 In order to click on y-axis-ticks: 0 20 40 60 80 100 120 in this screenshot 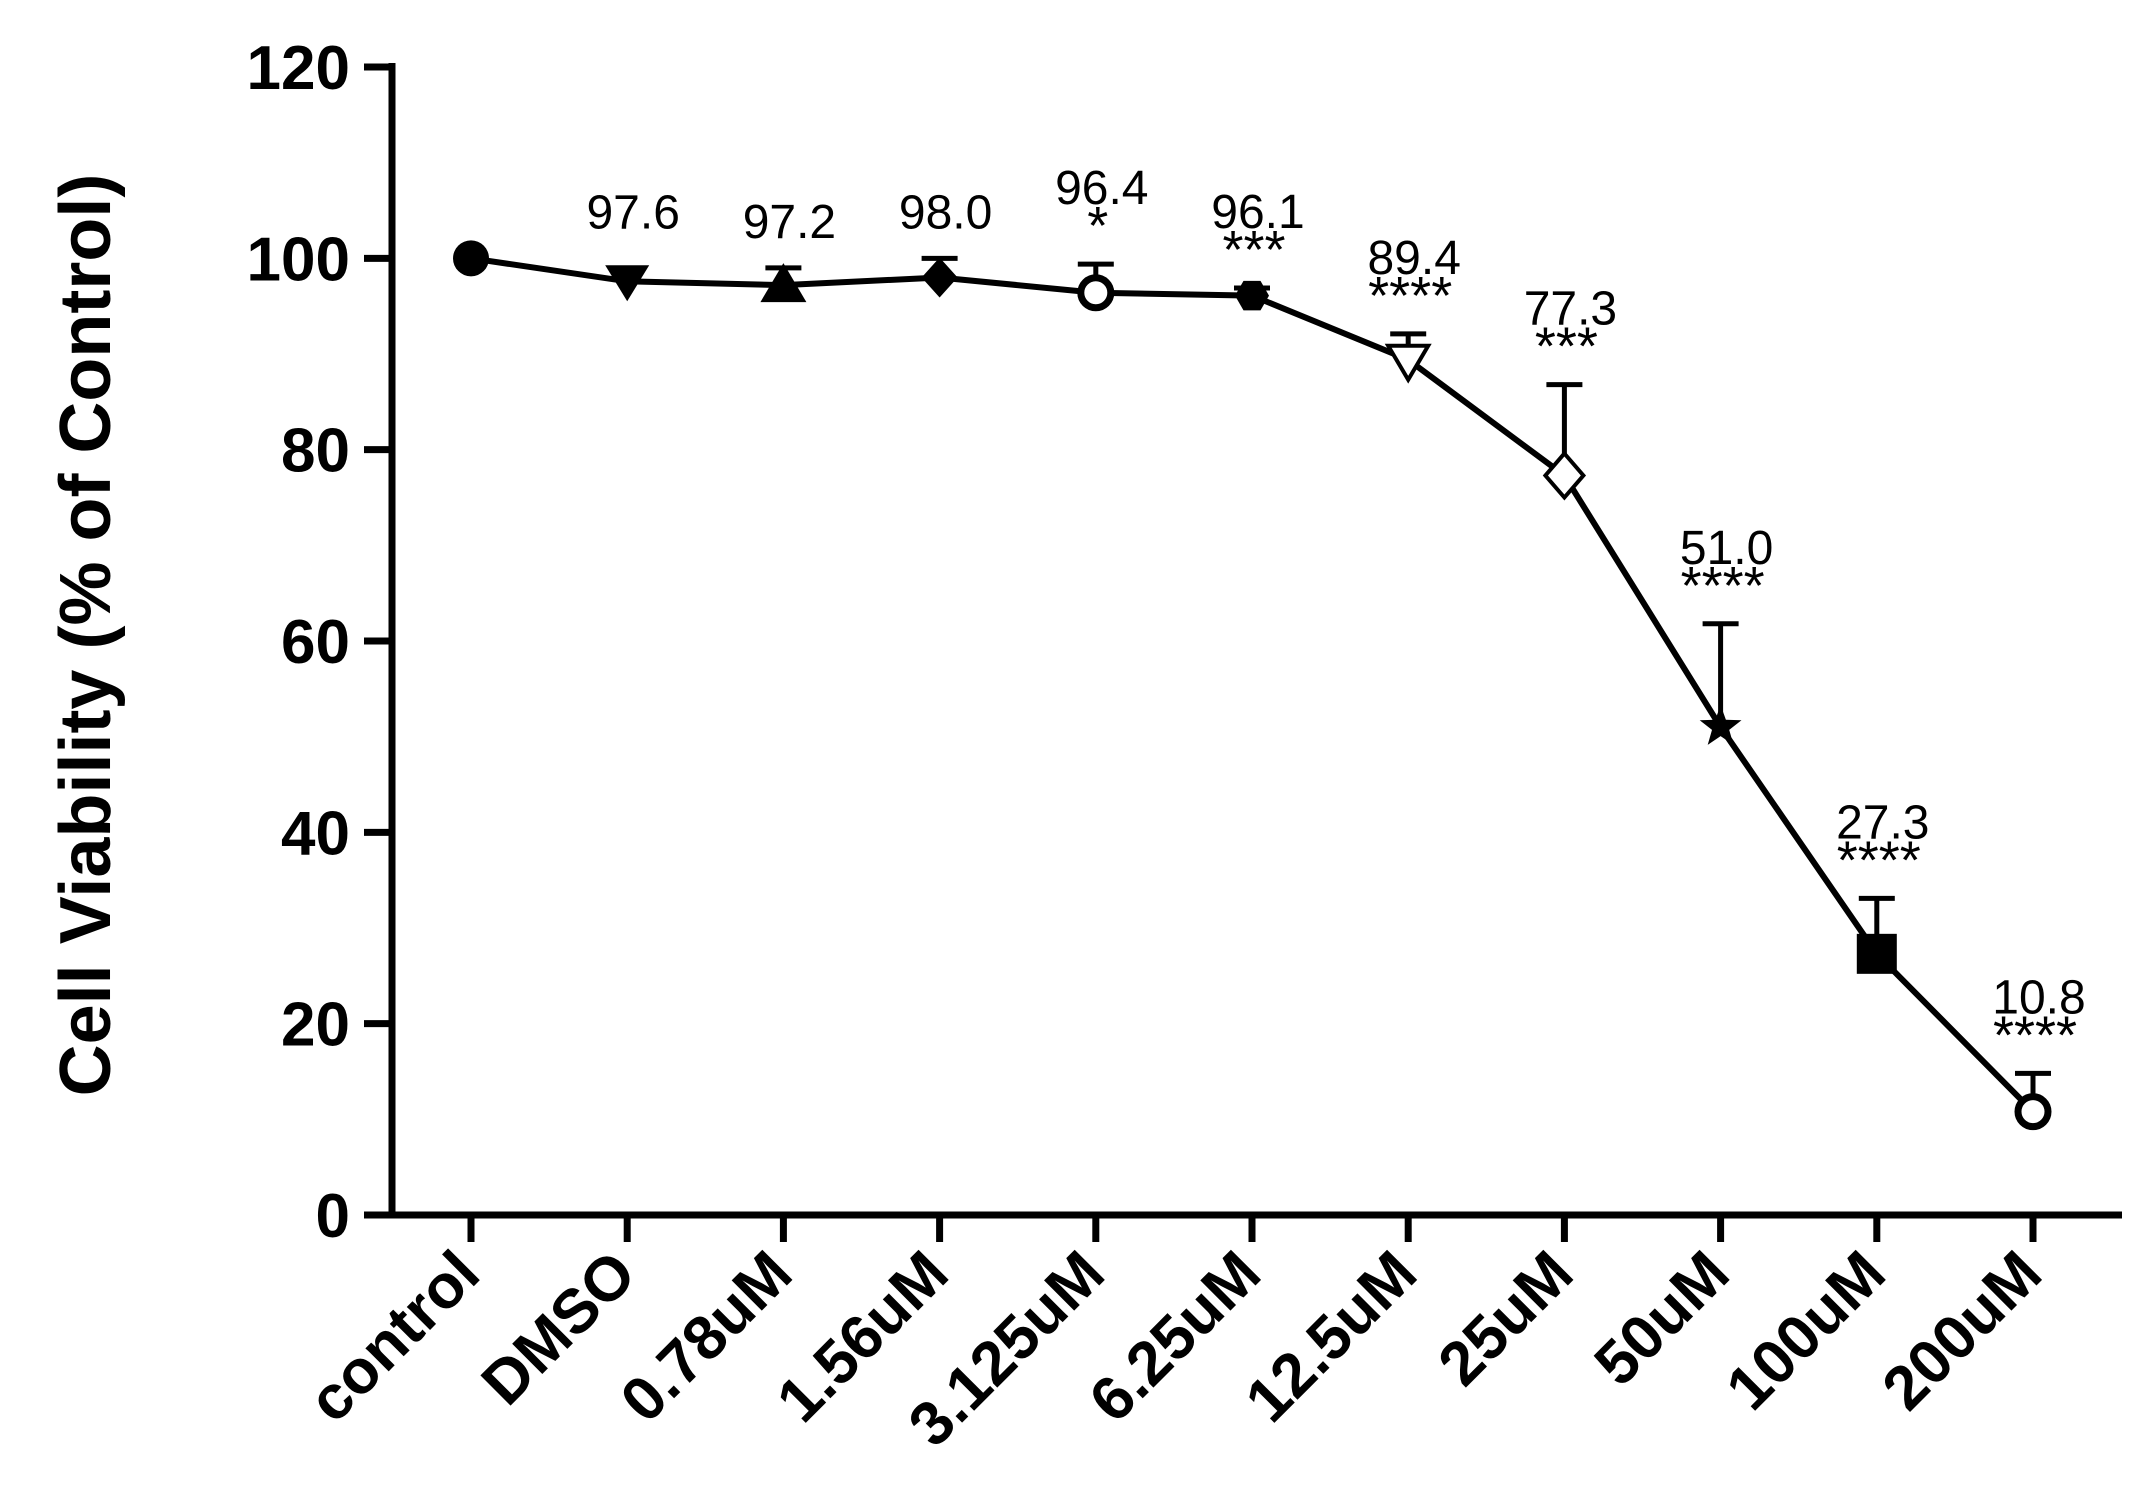, I will do `click(319, 642)`.